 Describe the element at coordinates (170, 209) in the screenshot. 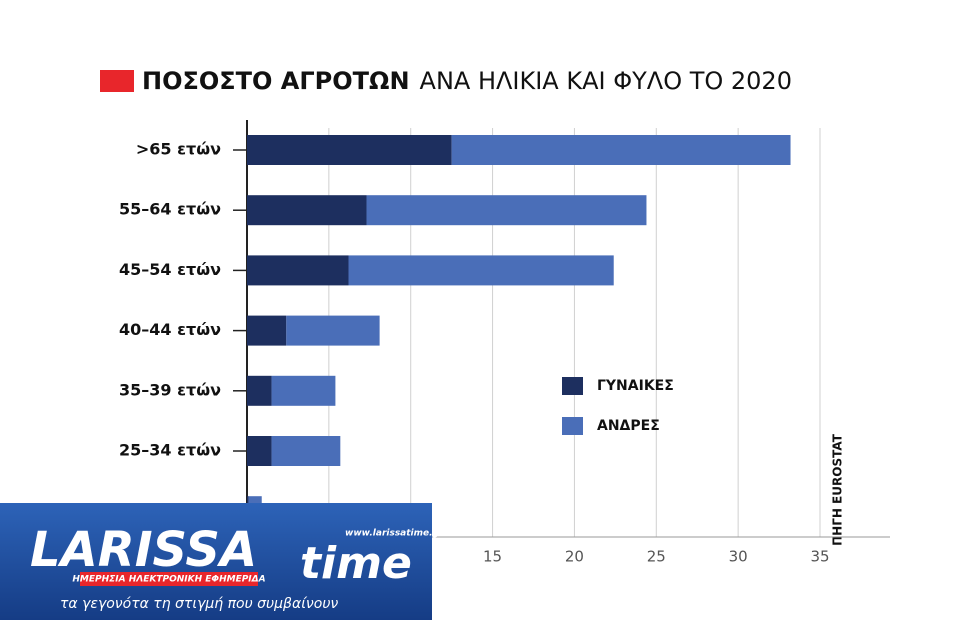

I see `y-tick-label: 55–64 ετών` at that location.